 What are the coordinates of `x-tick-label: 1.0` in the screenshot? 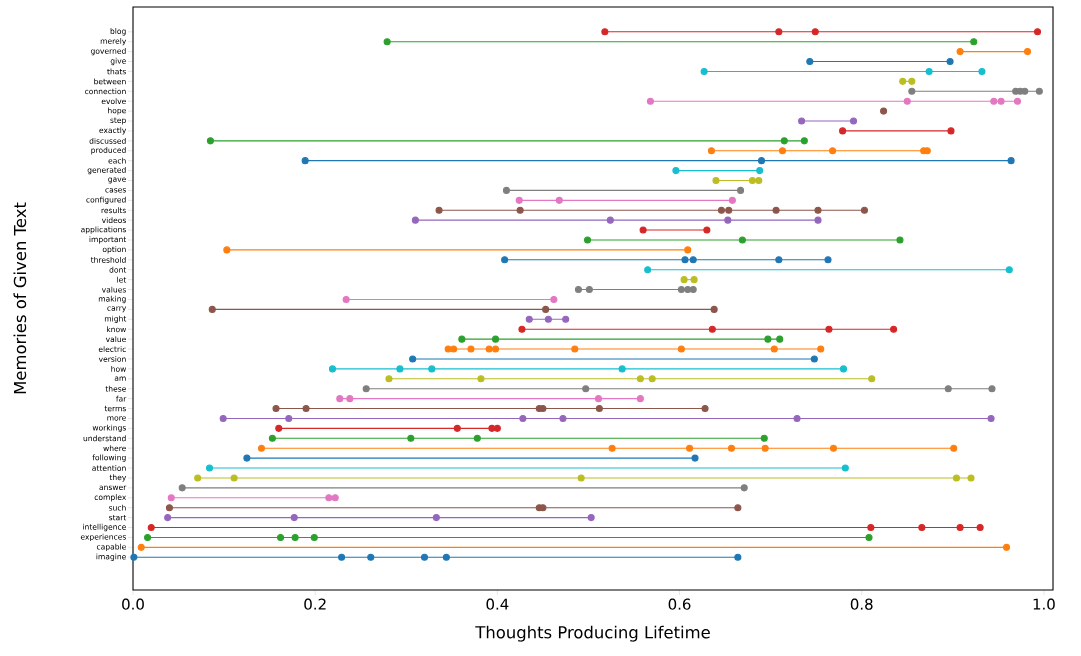 It's located at (1044, 604).